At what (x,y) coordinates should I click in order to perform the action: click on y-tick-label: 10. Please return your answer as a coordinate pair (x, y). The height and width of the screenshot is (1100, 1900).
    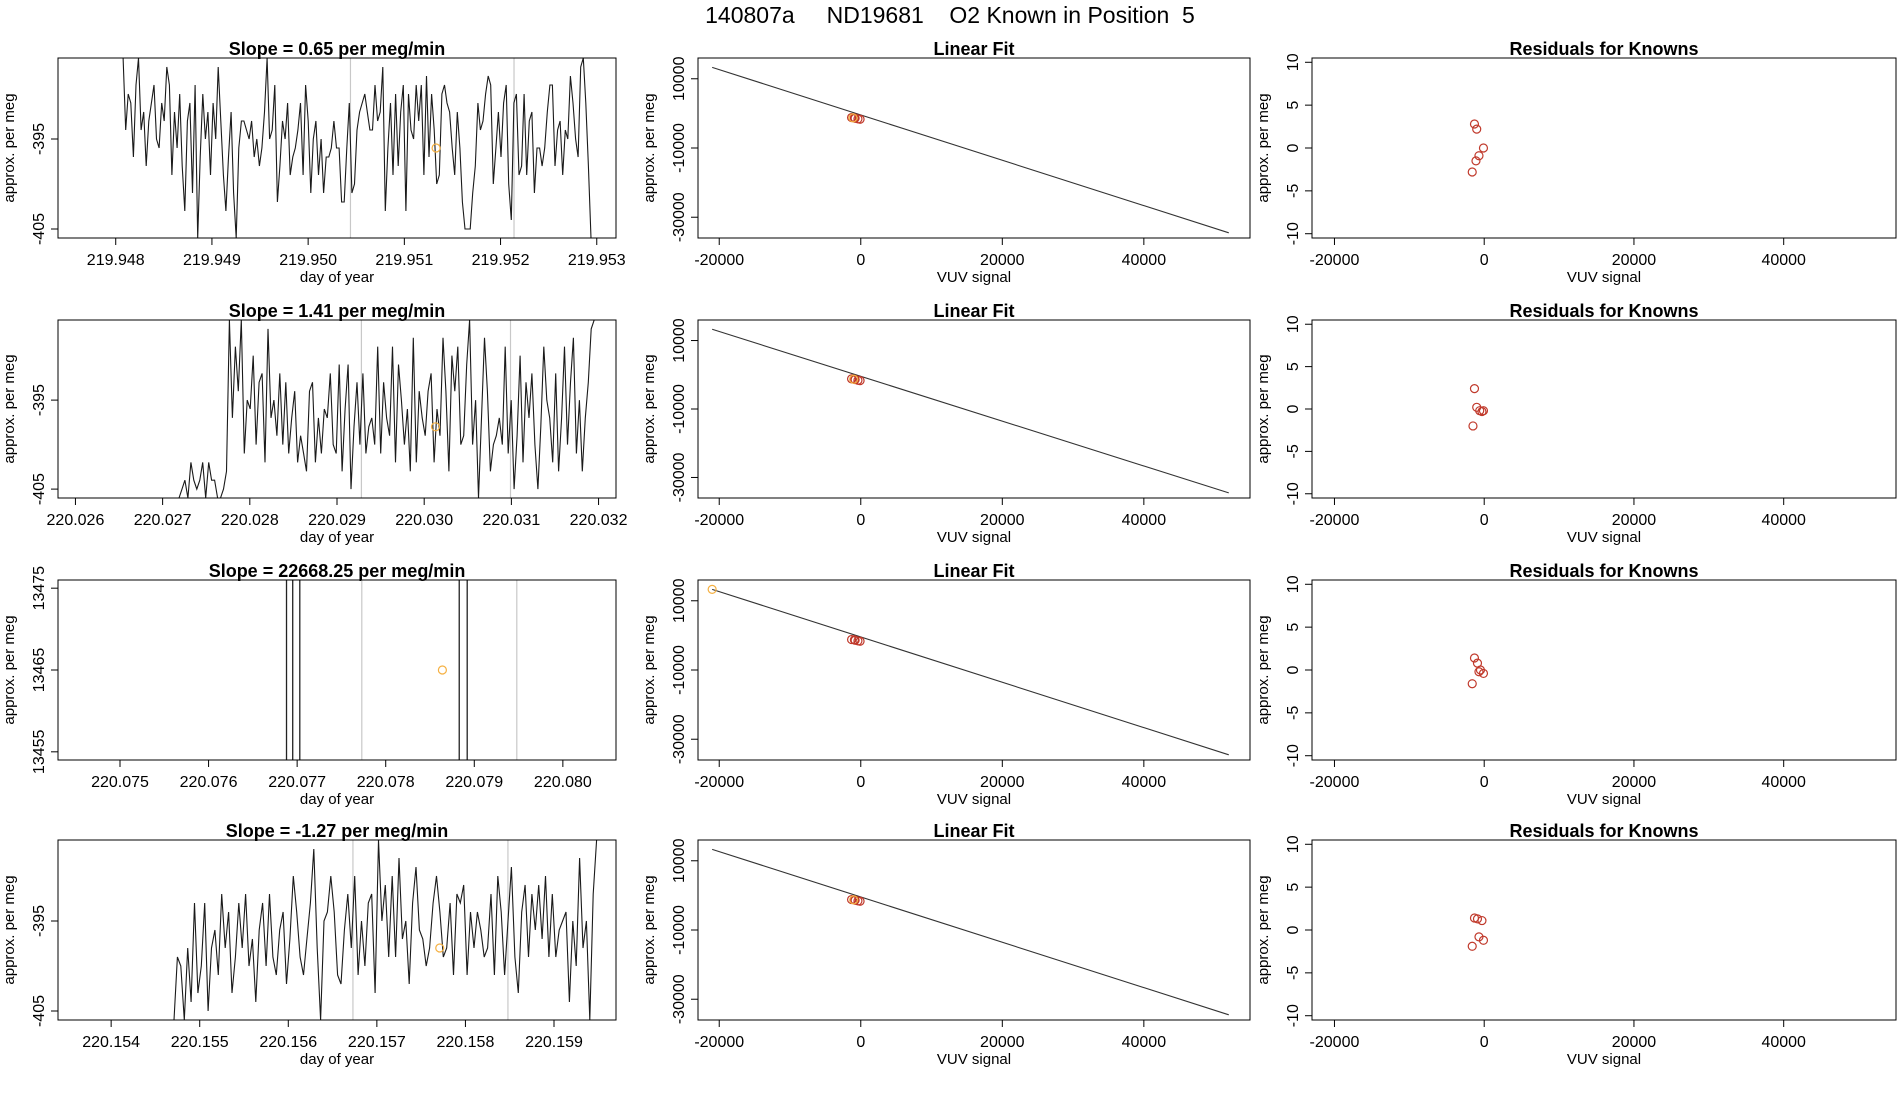
    Looking at the image, I should click on (1293, 62).